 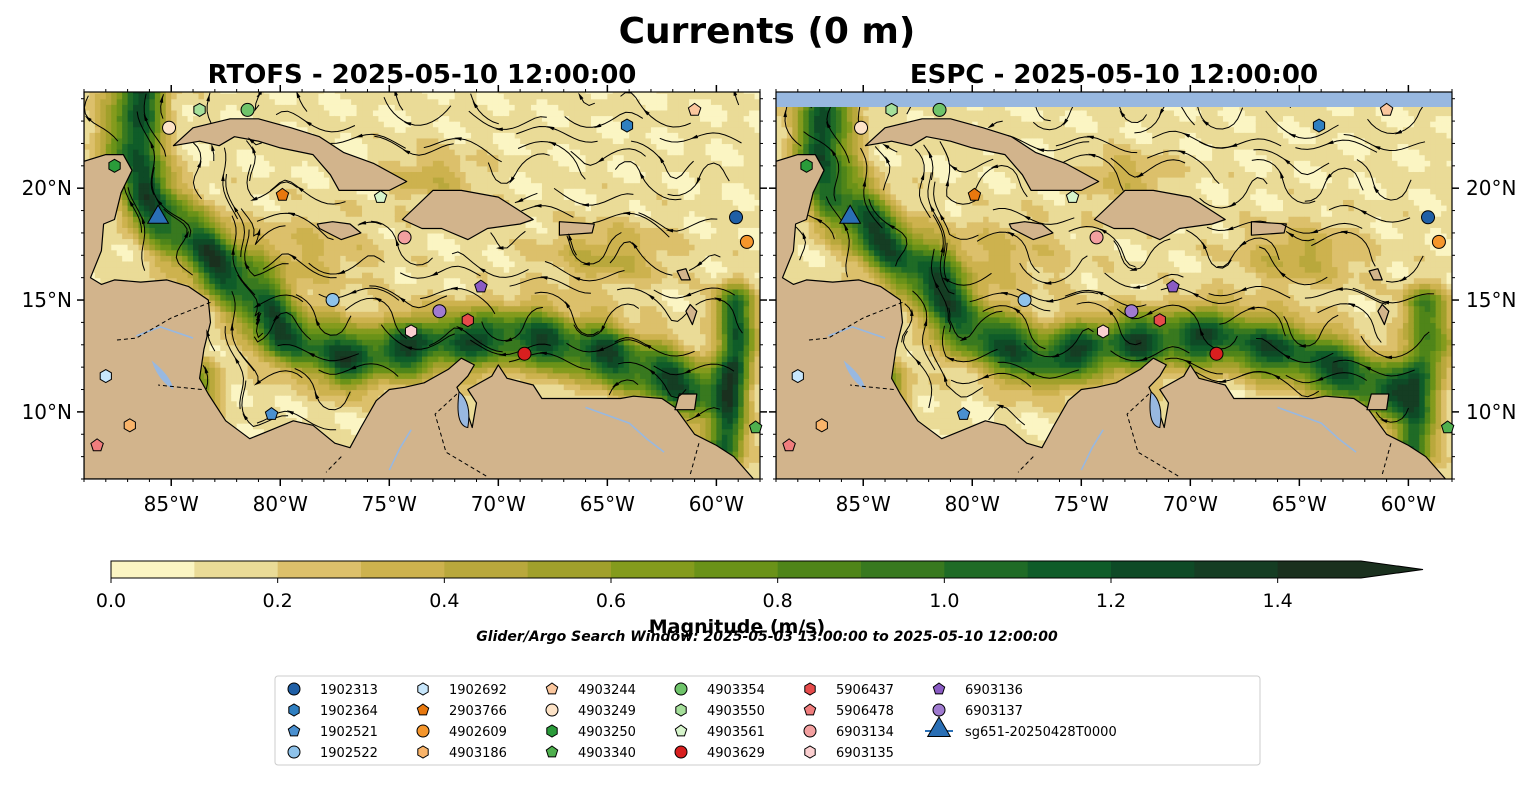 I want to click on legend-label: 1902521, so click(x=349, y=732).